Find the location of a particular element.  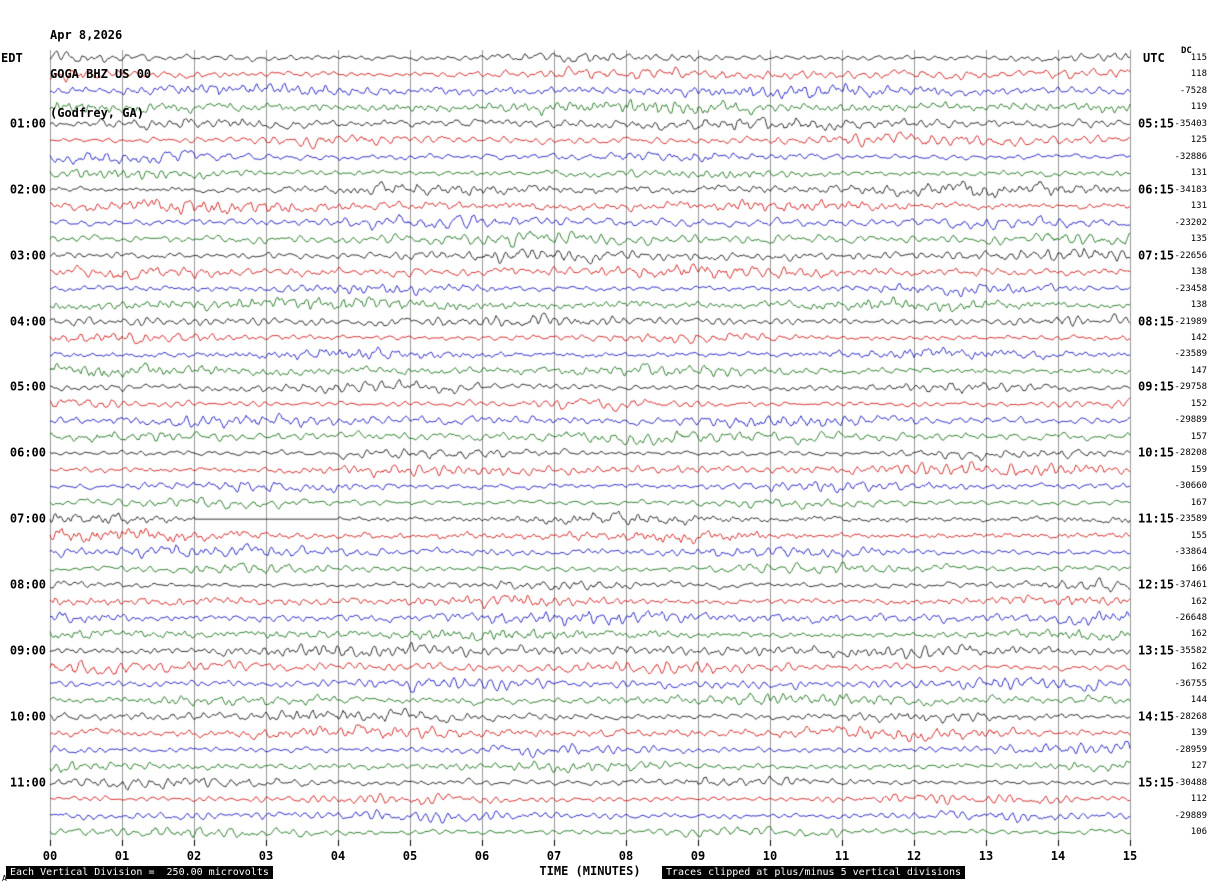

date-label: Apr 8,2026 is located at coordinates (86, 35).